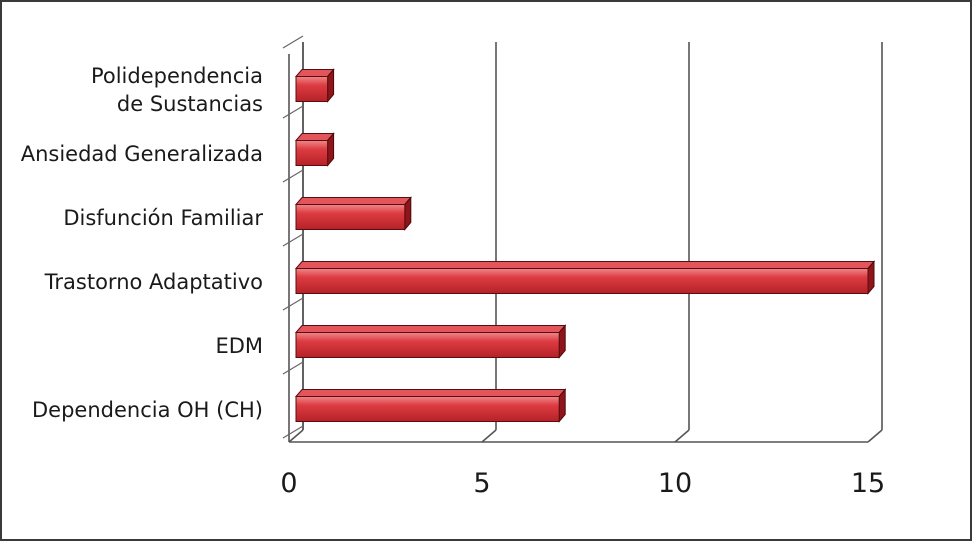 This screenshot has width=972, height=543. What do you see at coordinates (675, 483) in the screenshot?
I see `x-tick-label-10: 10` at bounding box center [675, 483].